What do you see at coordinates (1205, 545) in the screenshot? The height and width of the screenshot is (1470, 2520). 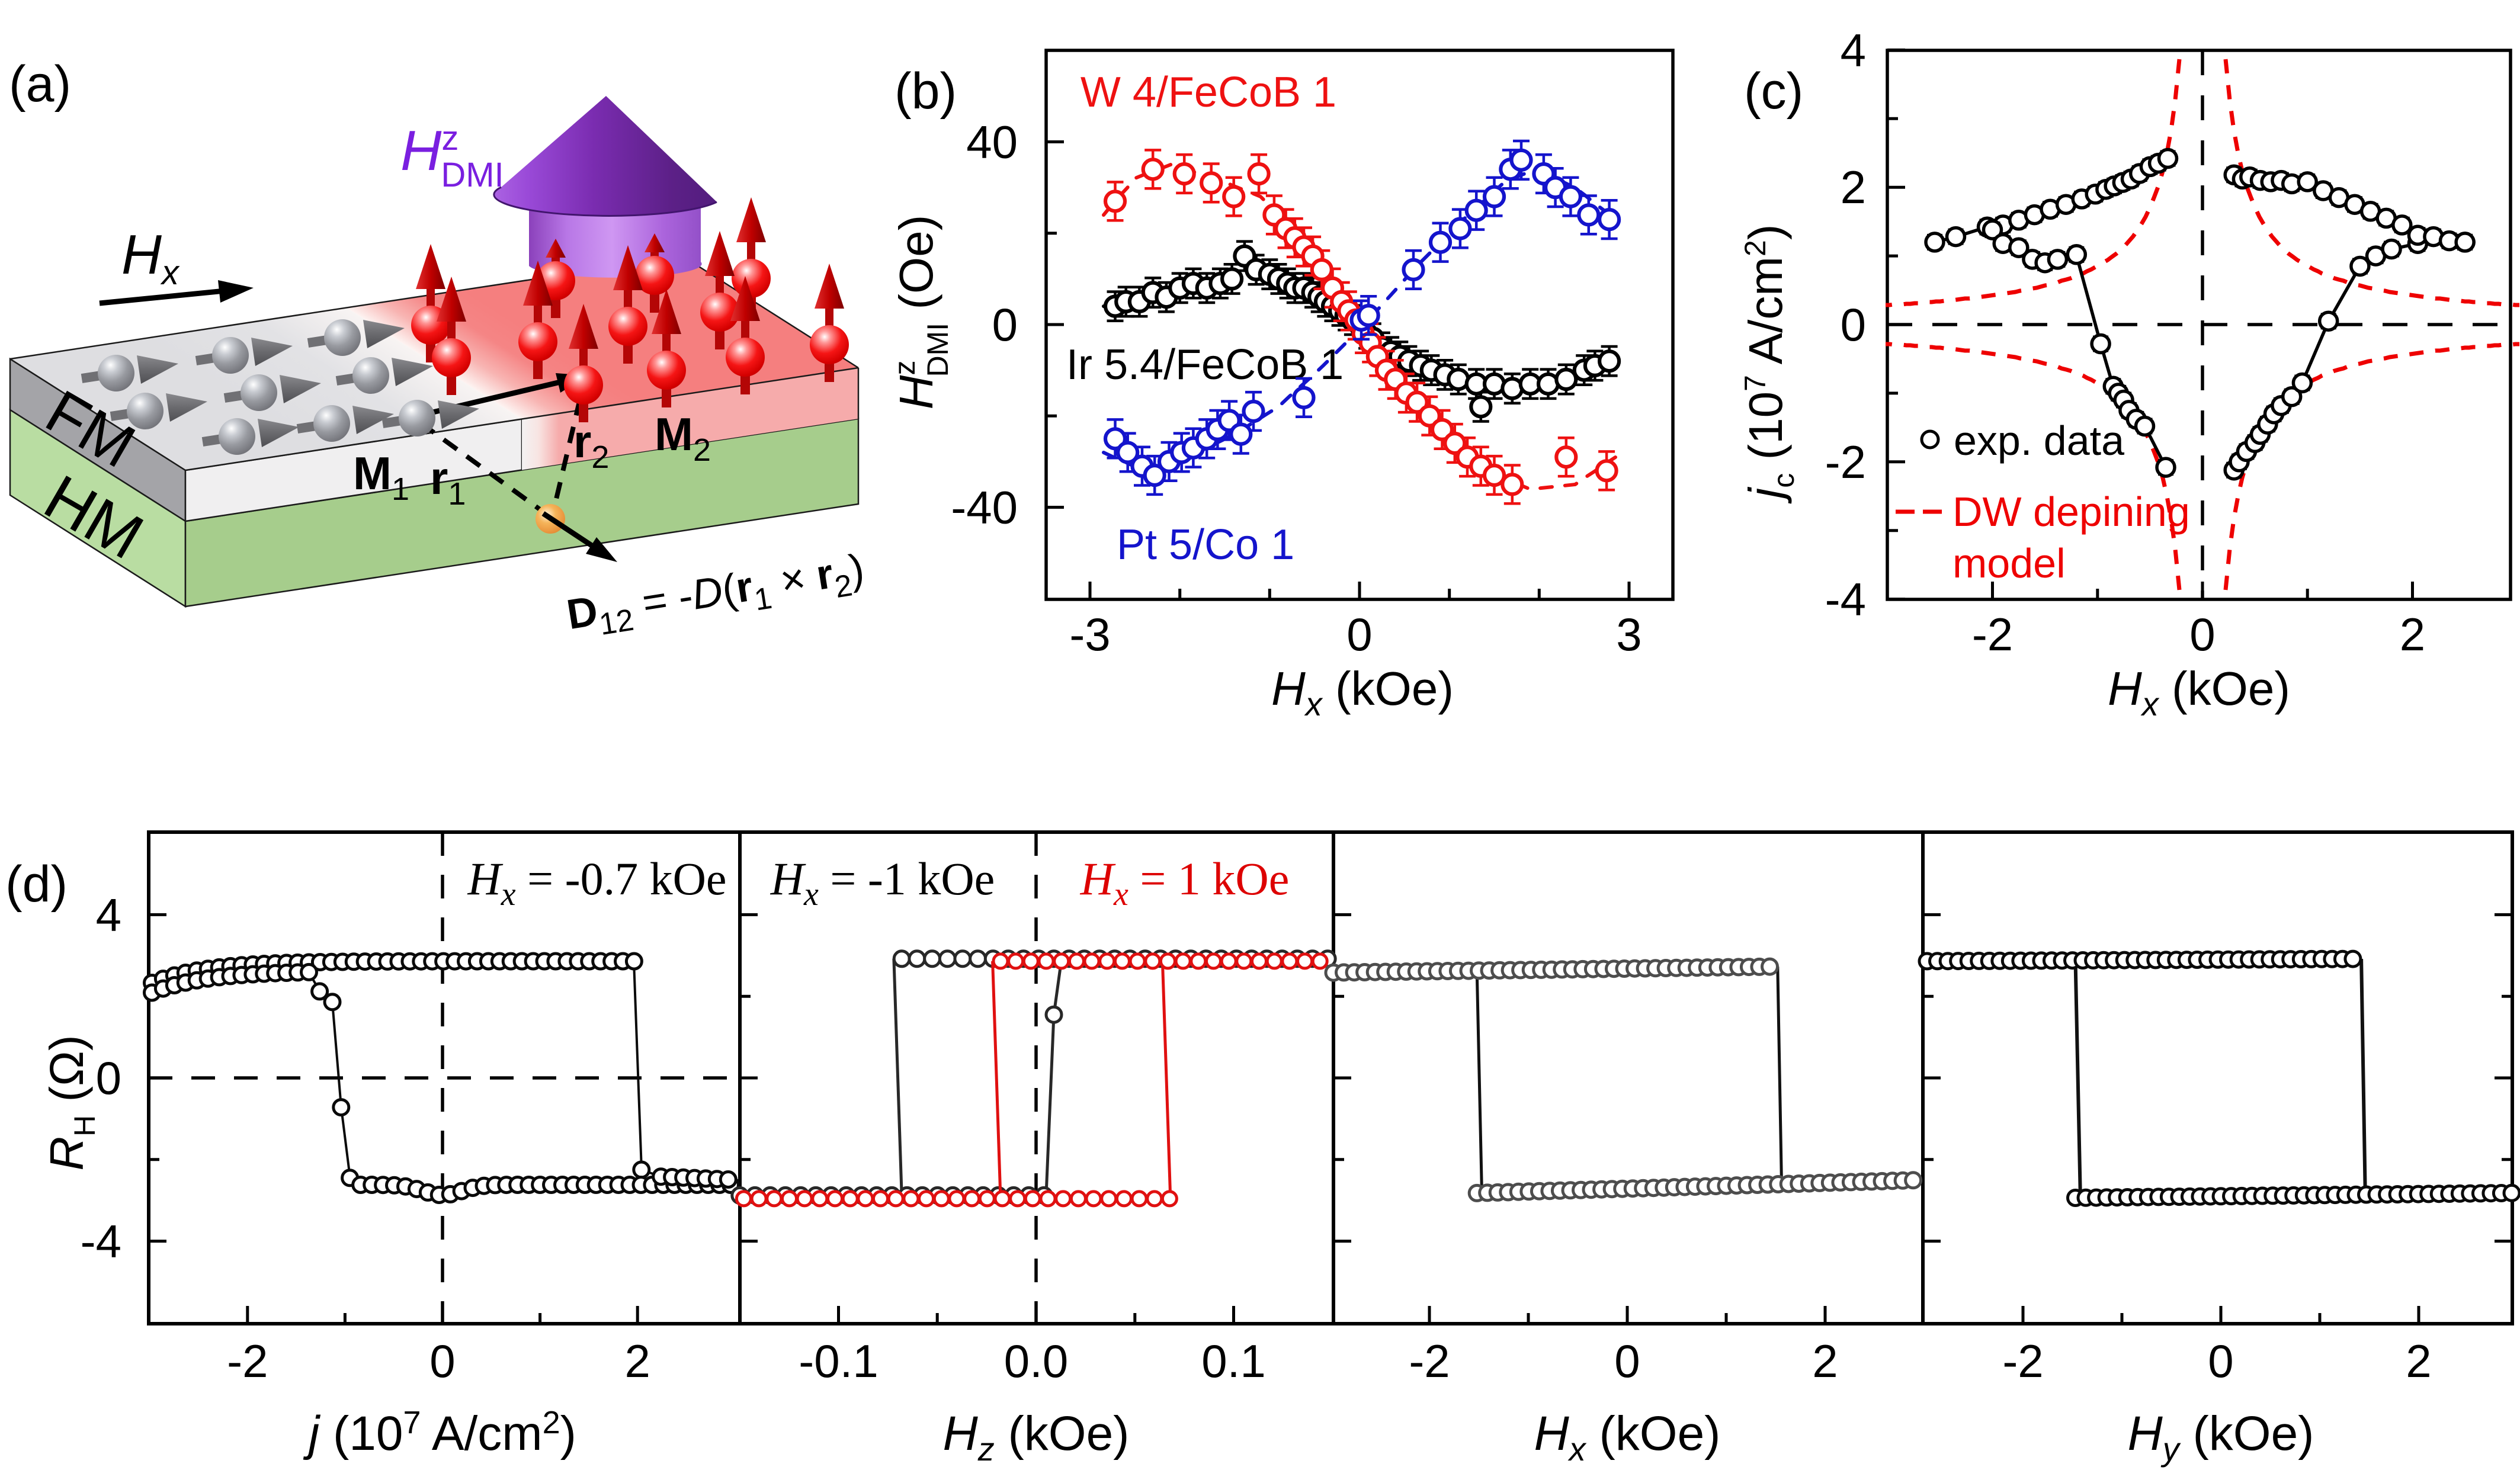 I see `svg-text: Pt 5/Co 1` at bounding box center [1205, 545].